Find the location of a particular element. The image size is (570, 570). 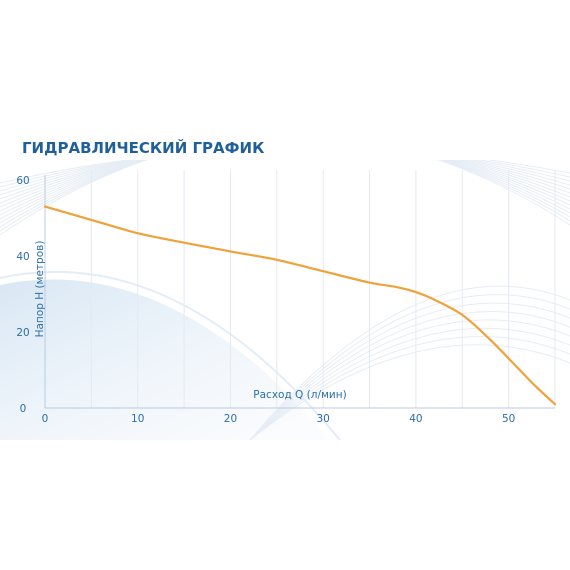

y-tick-label: 60 is located at coordinates (22, 181).